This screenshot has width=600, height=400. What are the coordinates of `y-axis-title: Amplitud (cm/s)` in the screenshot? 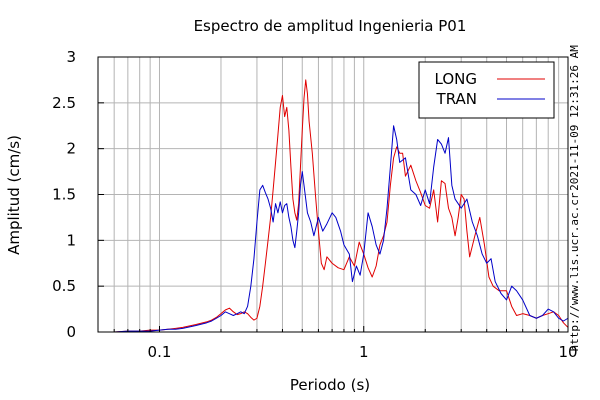 It's located at (14, 195).